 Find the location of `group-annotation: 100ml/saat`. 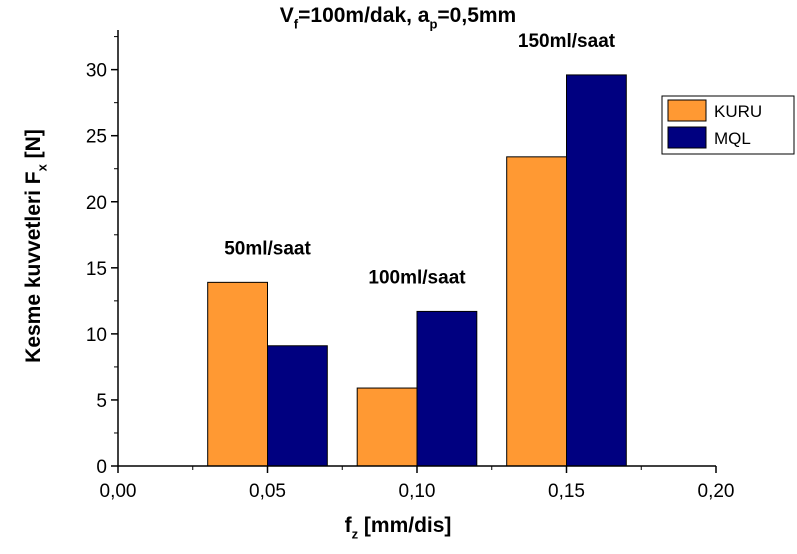

group-annotation: 100ml/saat is located at coordinates (417, 277).